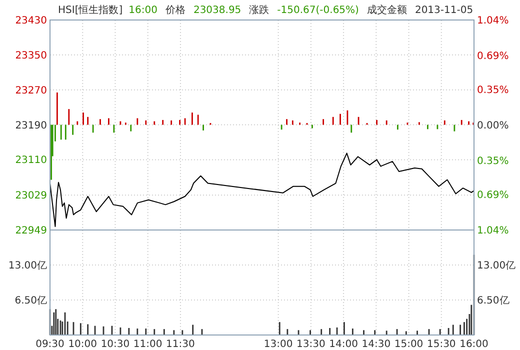 The image size is (520, 350). I want to click on x-tick-label: 14:00, so click(343, 344).